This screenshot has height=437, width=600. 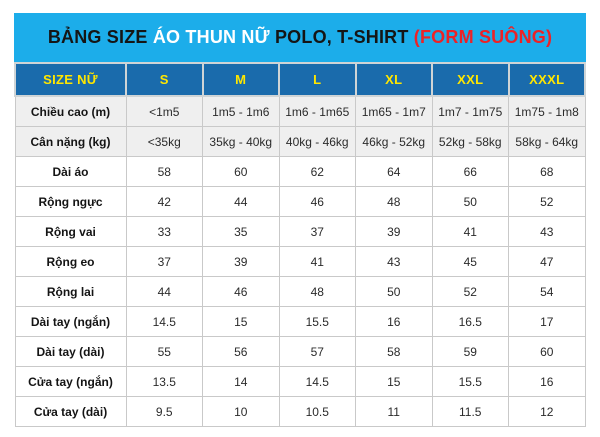 I want to click on value-cell: 47, so click(x=547, y=261).